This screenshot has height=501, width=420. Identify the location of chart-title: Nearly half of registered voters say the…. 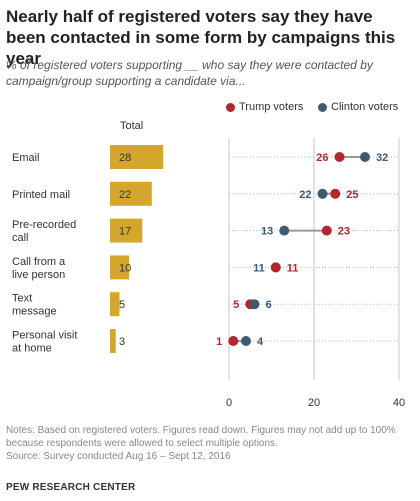
(201, 37).